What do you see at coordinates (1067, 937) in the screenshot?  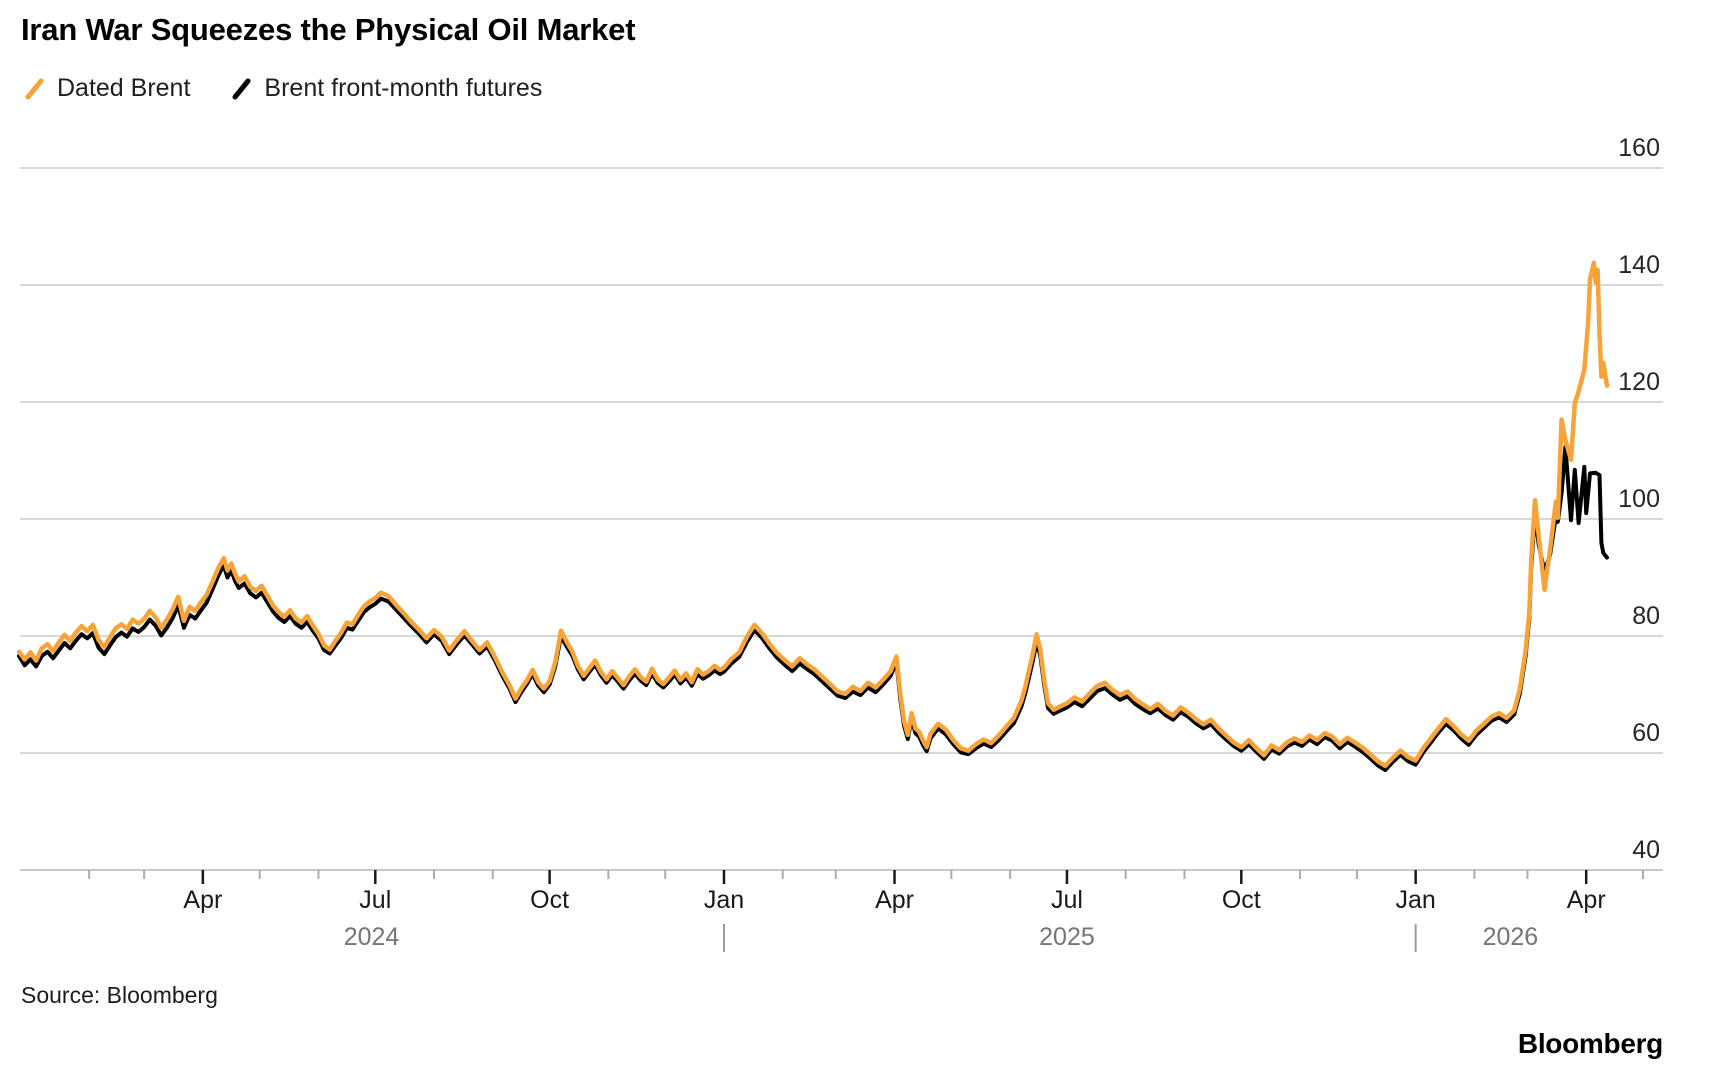 I see `x-axis-year-label-2025: 2025` at bounding box center [1067, 937].